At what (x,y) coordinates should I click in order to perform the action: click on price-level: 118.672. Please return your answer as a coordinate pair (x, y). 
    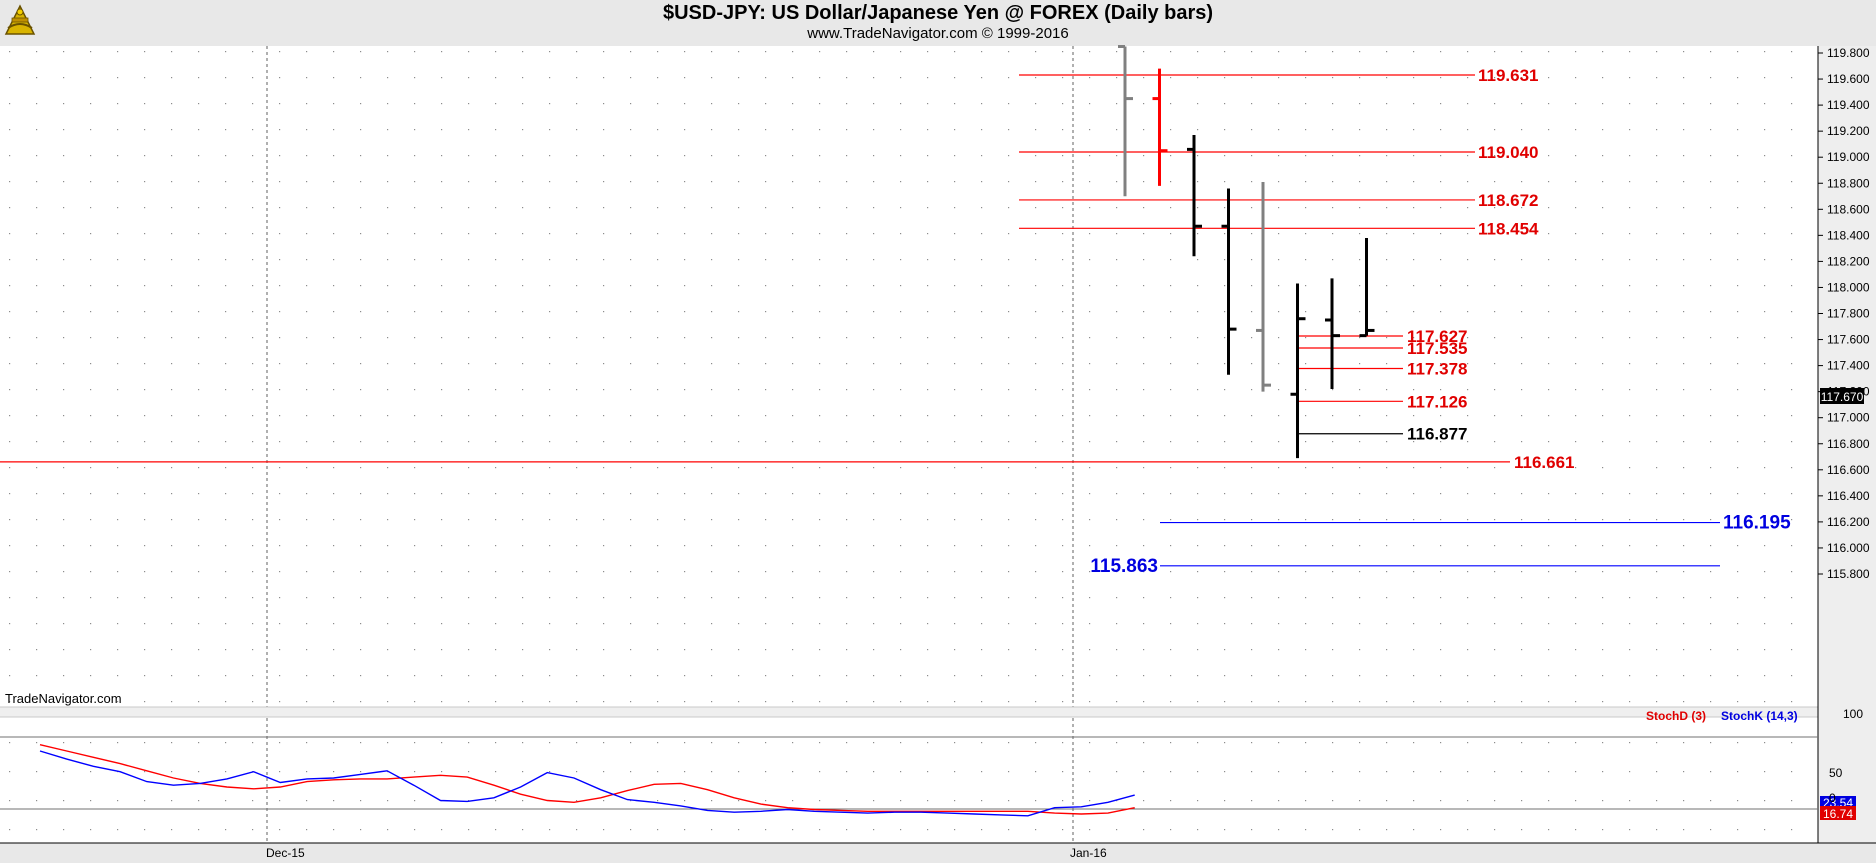
    Looking at the image, I should click on (1279, 200).